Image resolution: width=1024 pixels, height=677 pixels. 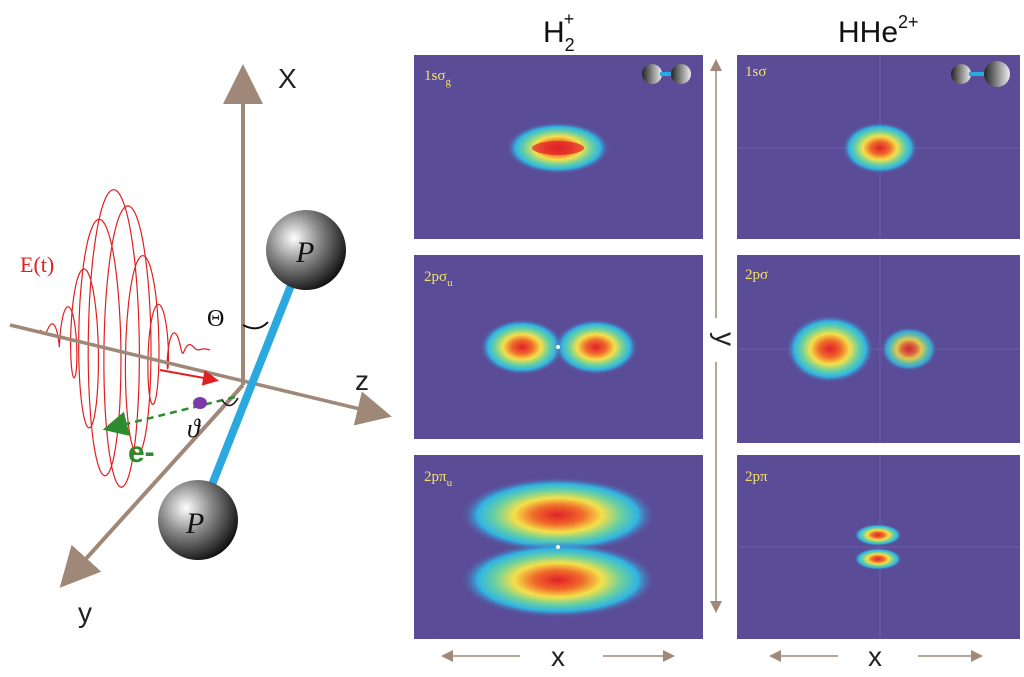 I want to click on axis-y-label: y, so click(x=85, y=612).